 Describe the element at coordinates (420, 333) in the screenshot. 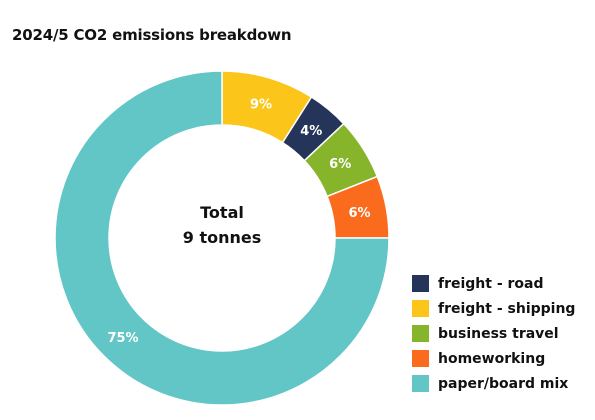

I see `legend-swatch-business-travel` at that location.